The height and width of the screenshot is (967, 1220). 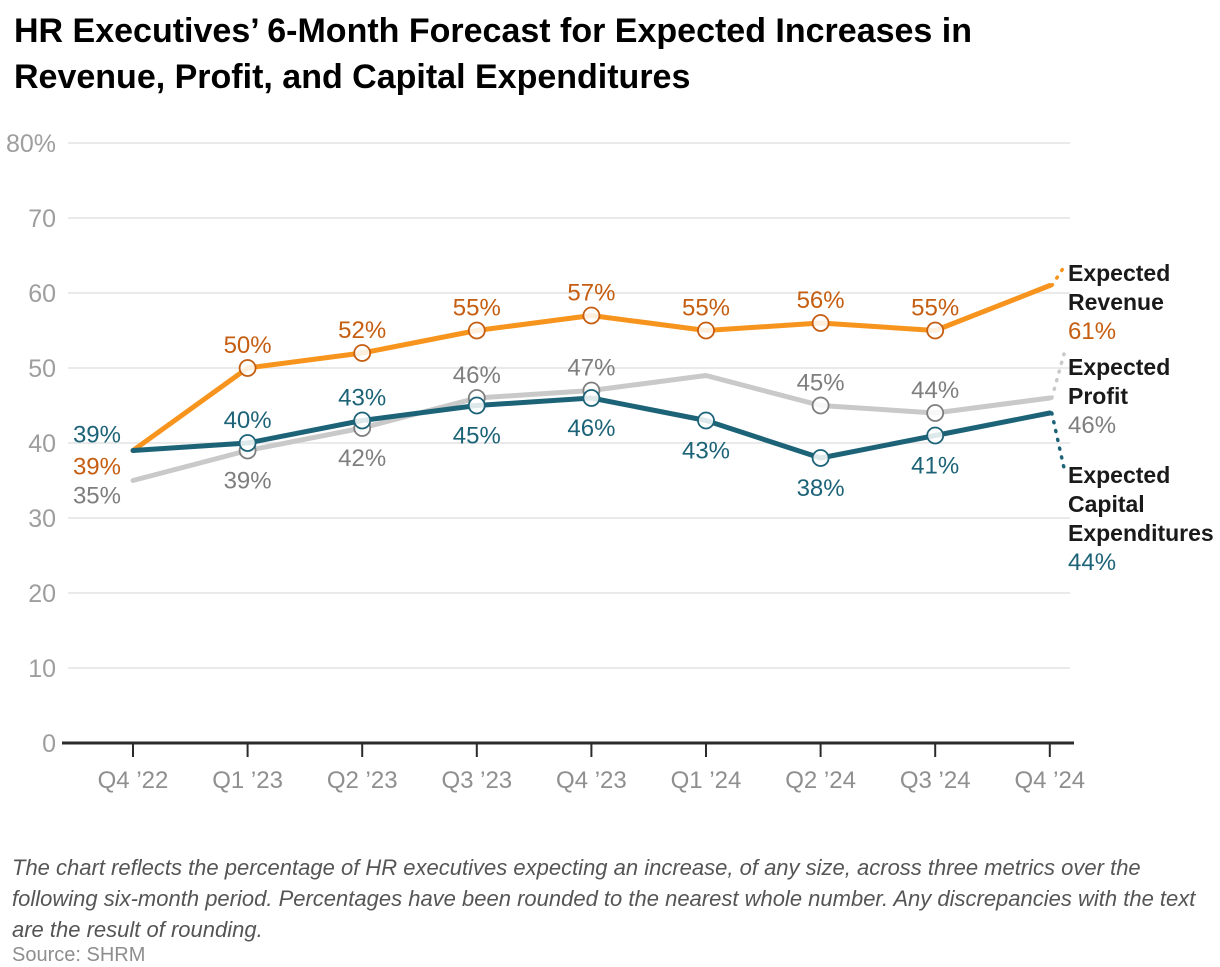 I want to click on data-point-label: 42%, so click(x=362, y=458).